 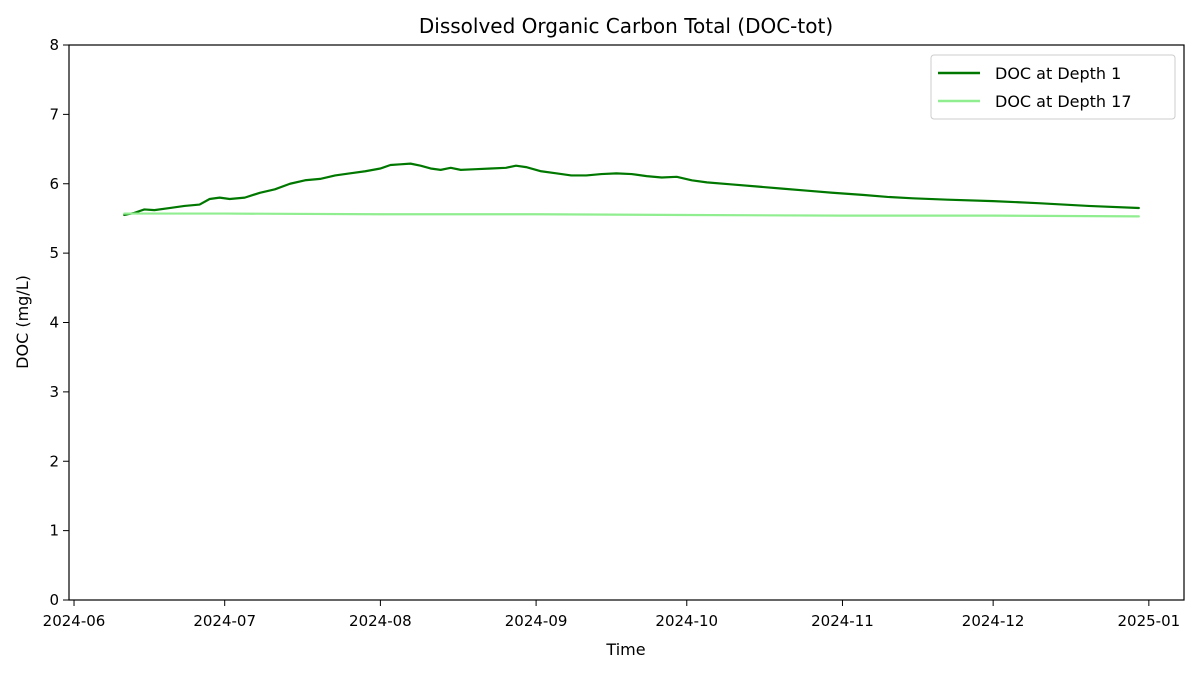 What do you see at coordinates (54, 253) in the screenshot?
I see `y-tick-label: 5` at bounding box center [54, 253].